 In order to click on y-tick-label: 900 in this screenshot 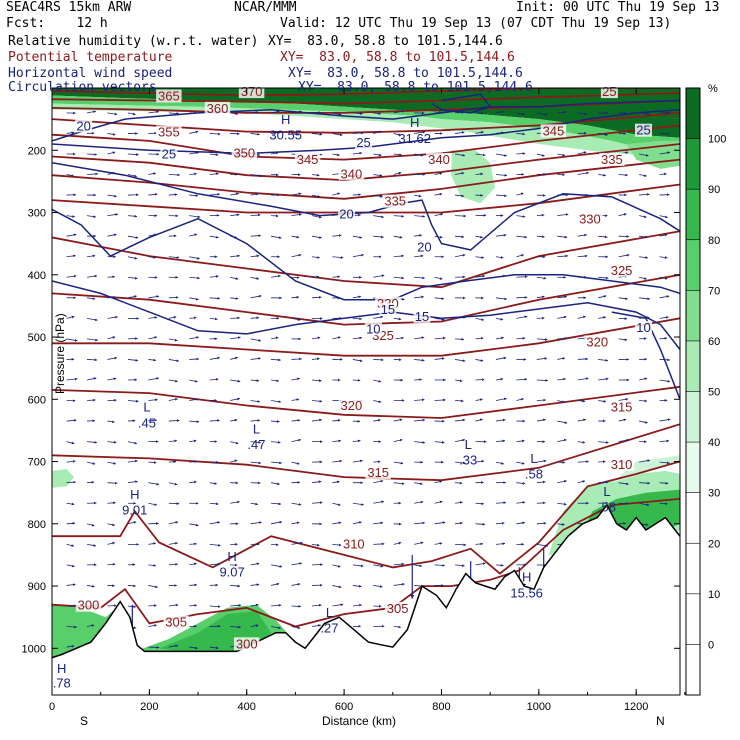, I will do `click(37, 587)`.